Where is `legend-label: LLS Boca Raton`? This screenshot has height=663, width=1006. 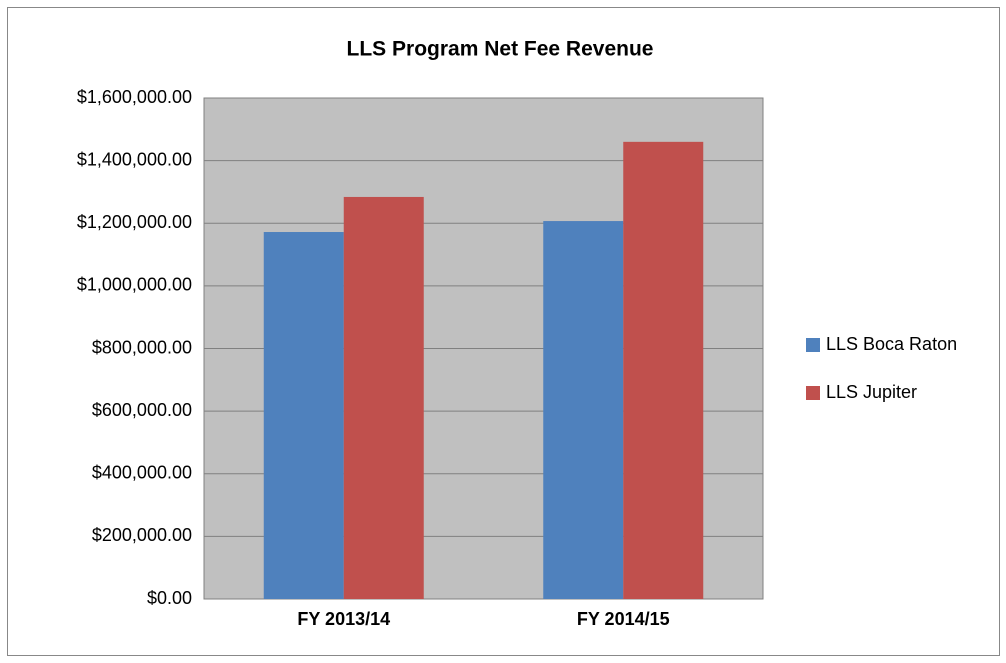
legend-label: LLS Boca Raton is located at coordinates (891, 344).